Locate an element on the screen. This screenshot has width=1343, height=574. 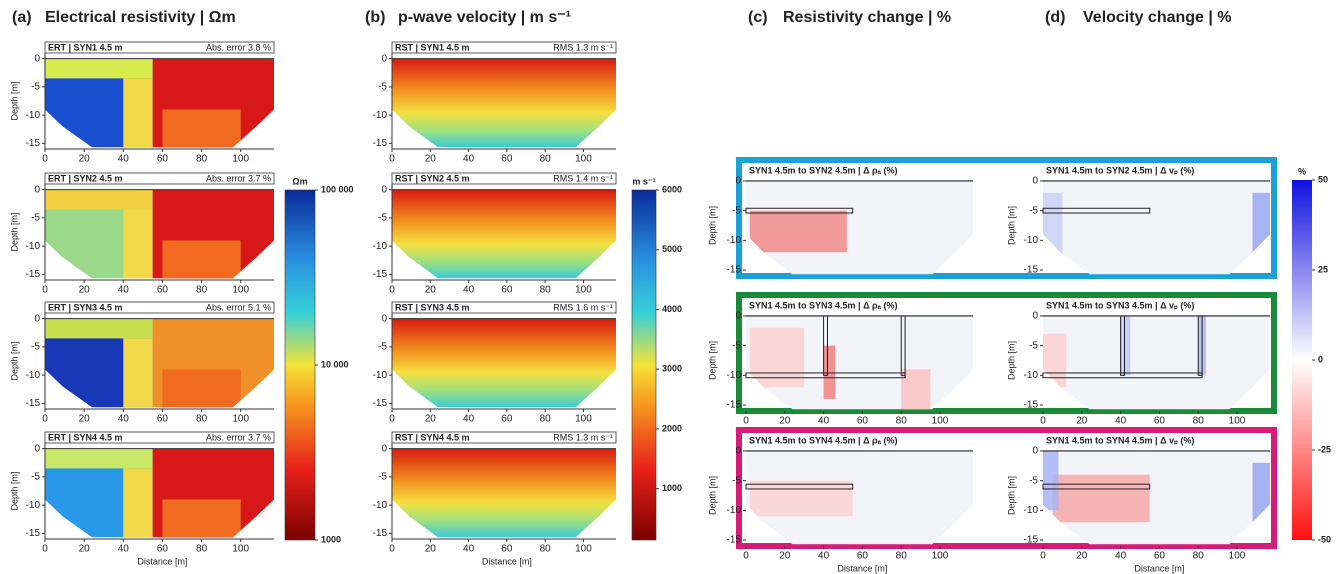
subplot-method: SYN1 4.5m to SYN3 4.5m | Δ ρₐ (%) is located at coordinates (823, 305).